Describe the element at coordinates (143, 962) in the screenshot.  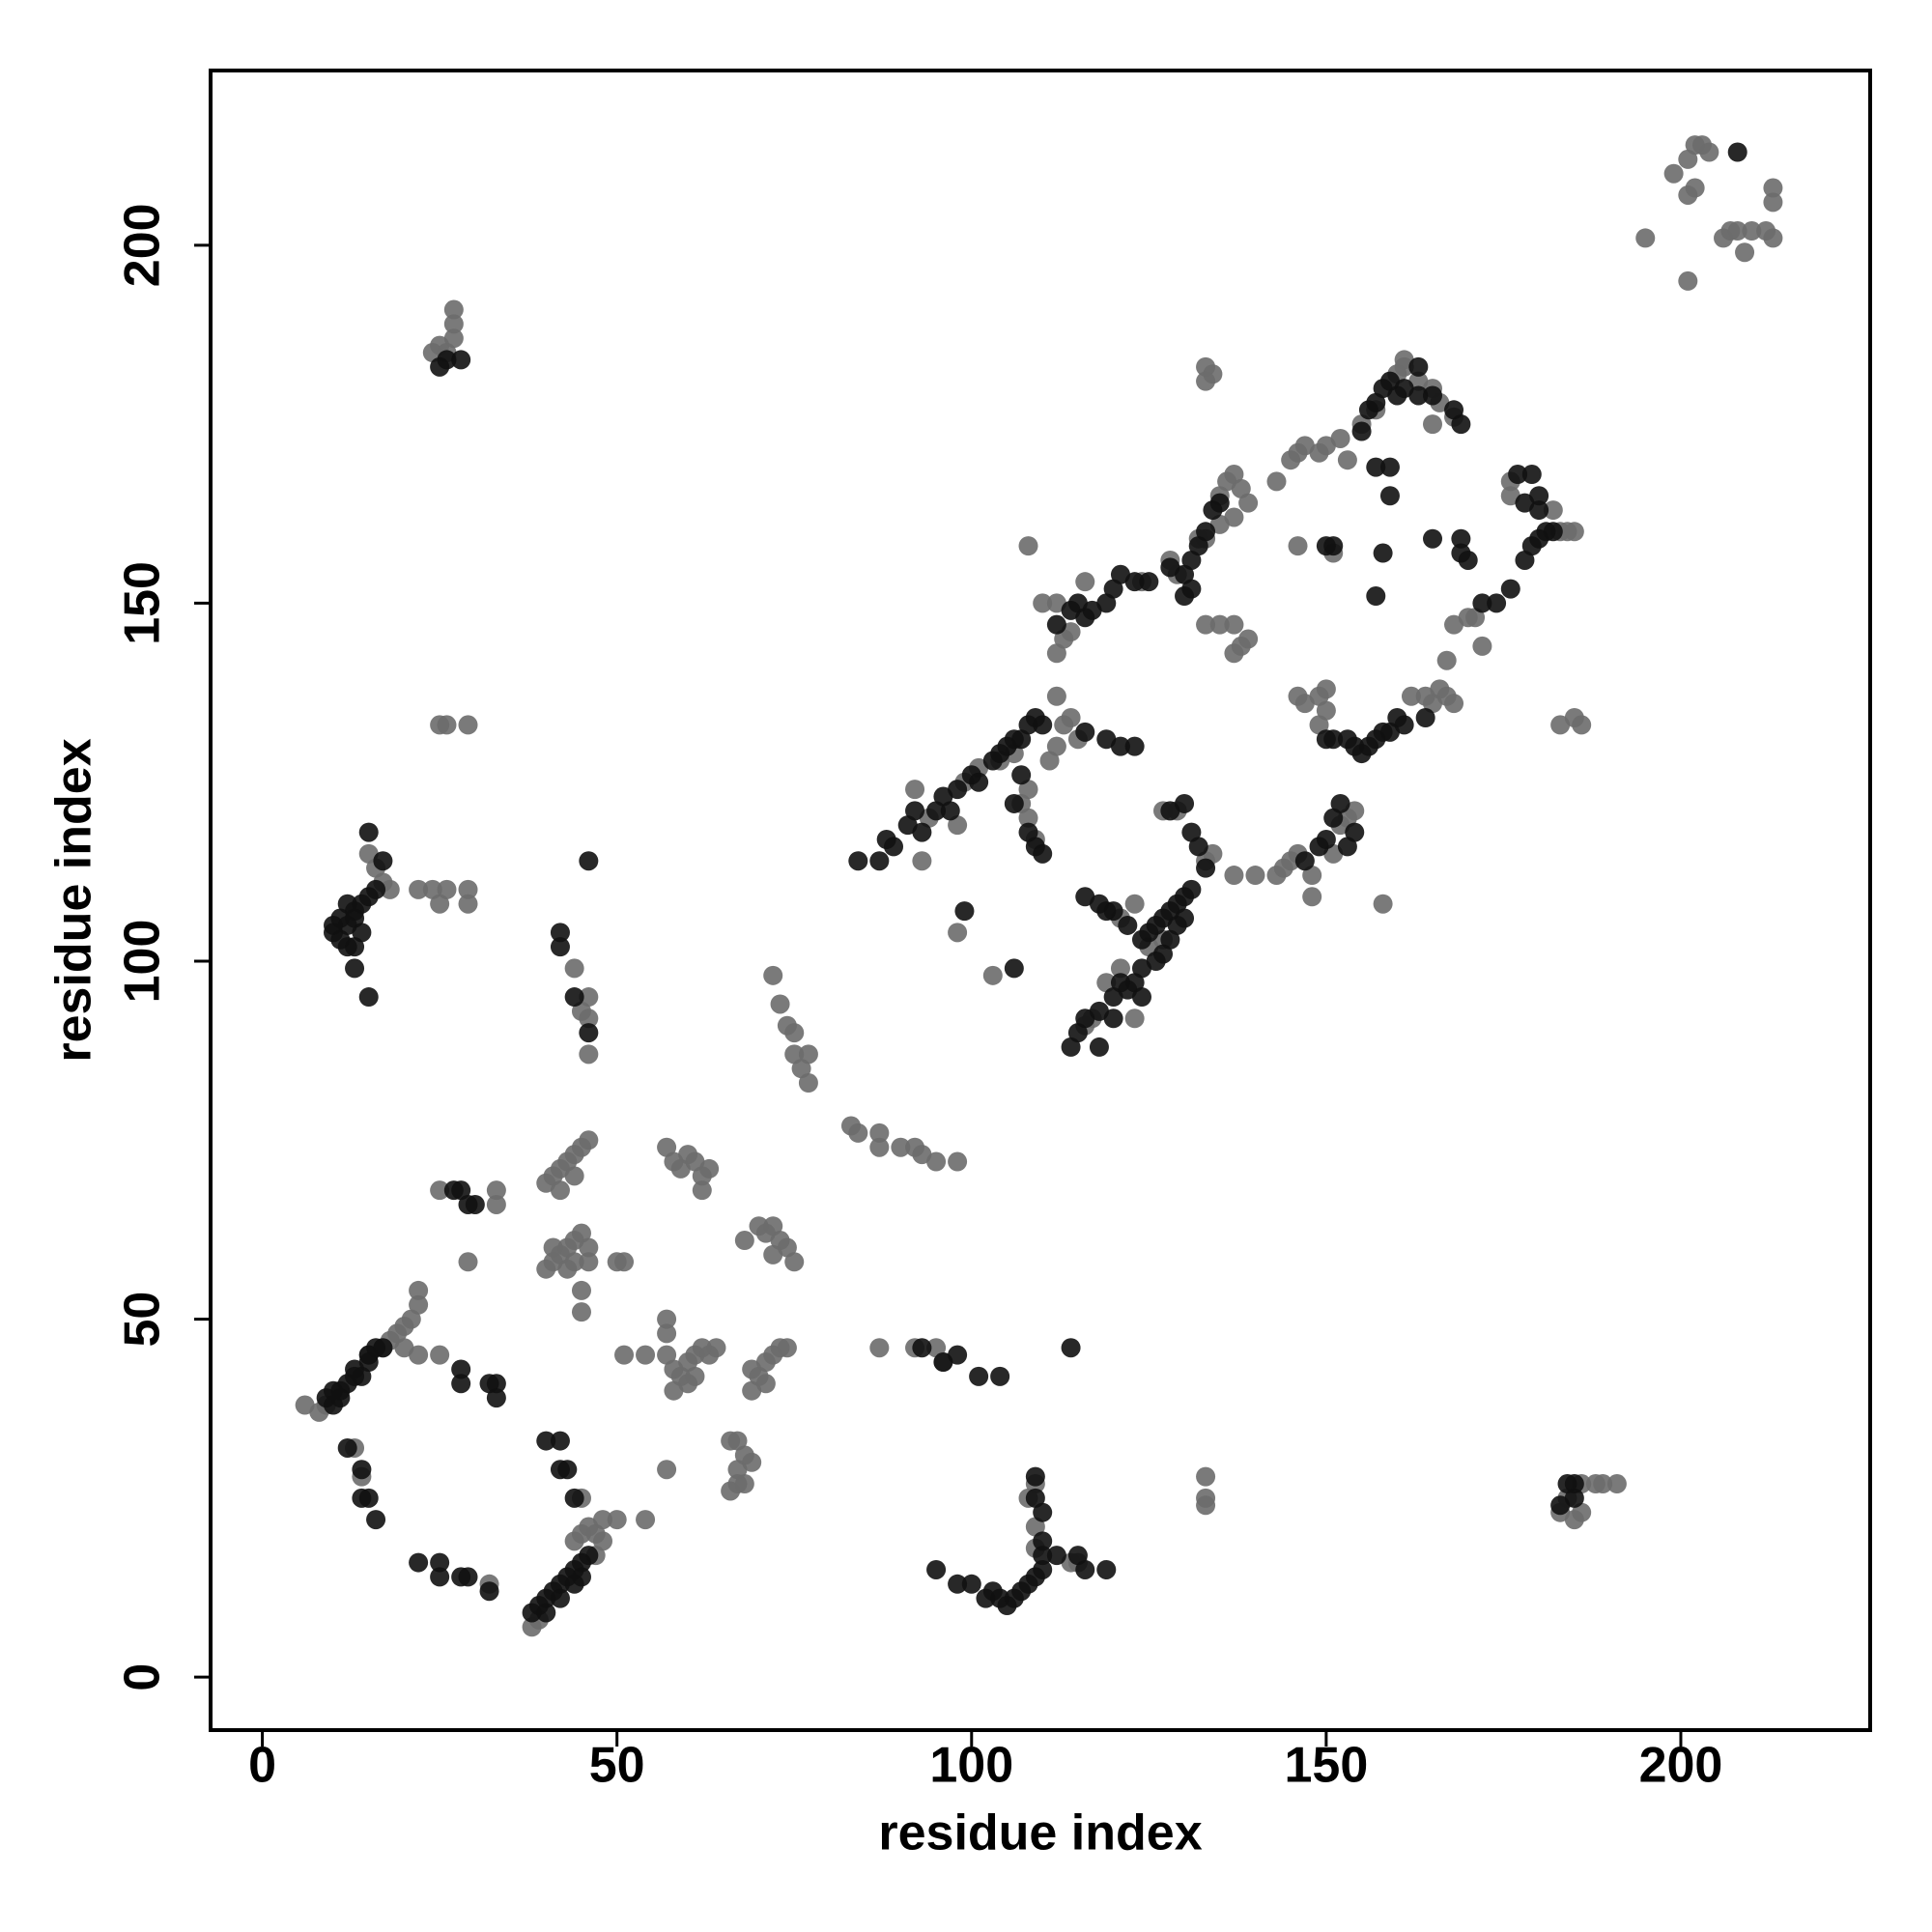
I see `y-tick-label: 100` at that location.